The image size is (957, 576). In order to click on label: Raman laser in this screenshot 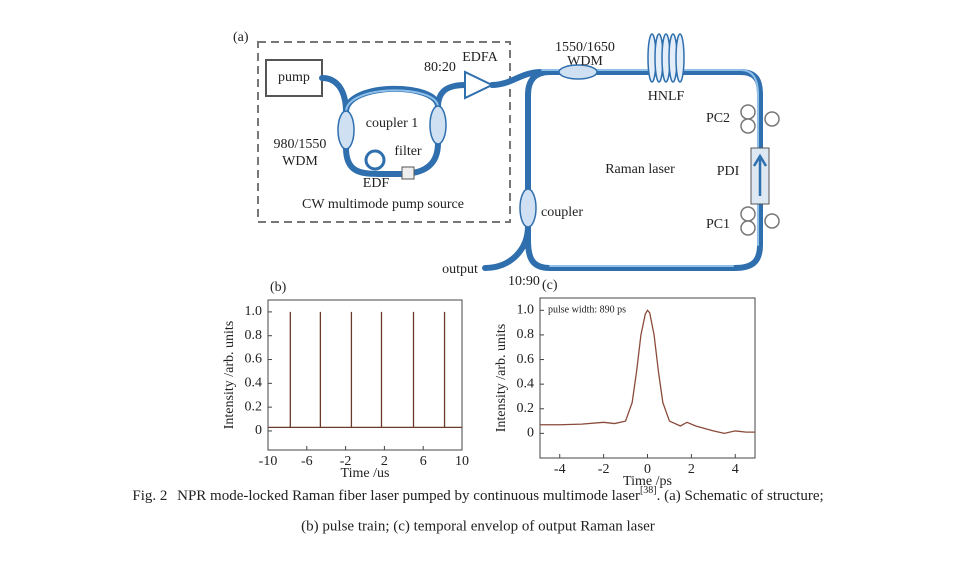, I will do `click(640, 169)`.